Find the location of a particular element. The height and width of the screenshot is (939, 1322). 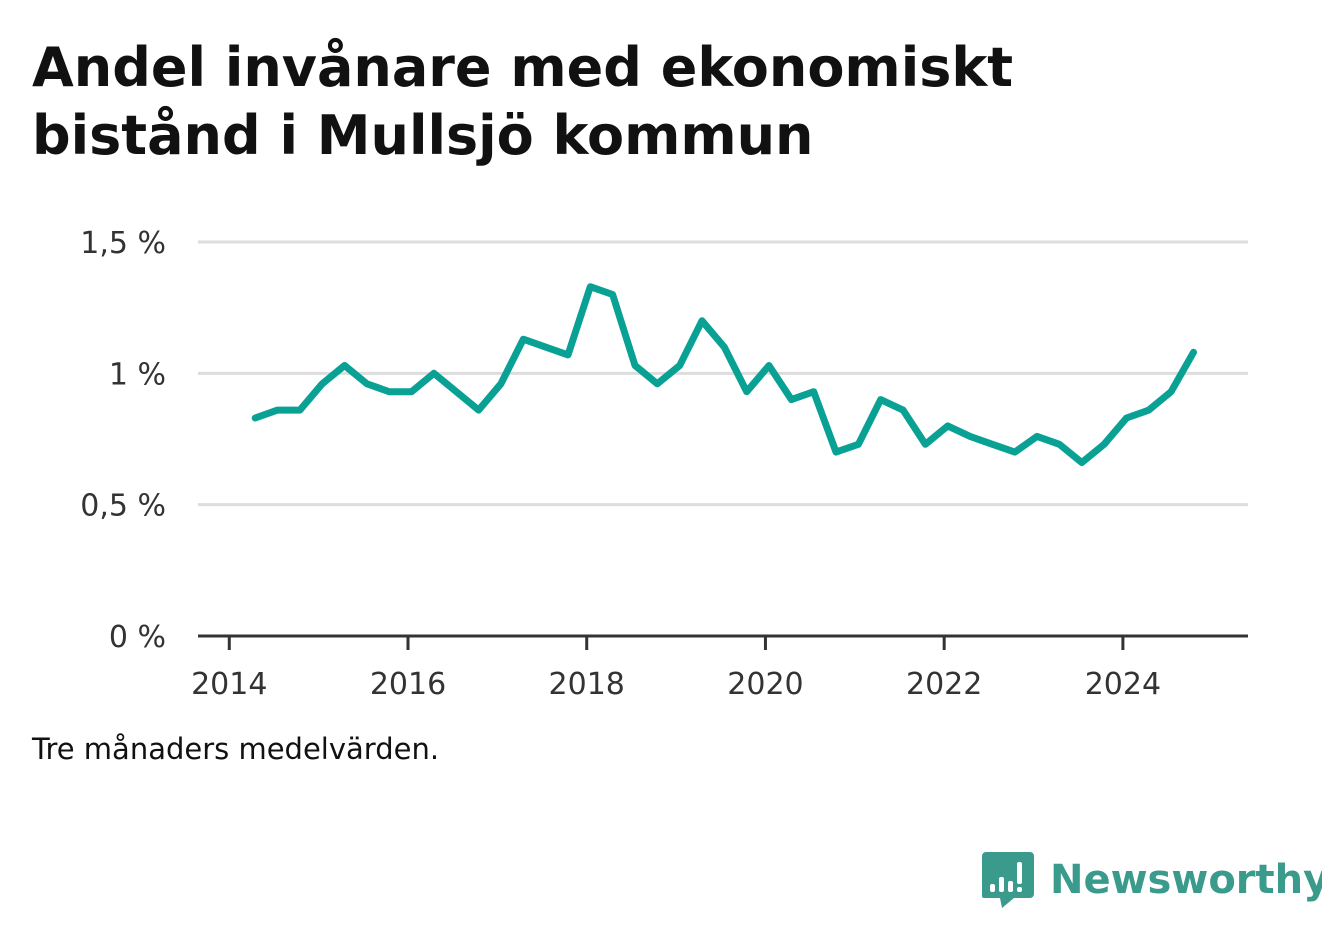

newsworthy-logo: Newsworthy is located at coordinates (1151, 880).